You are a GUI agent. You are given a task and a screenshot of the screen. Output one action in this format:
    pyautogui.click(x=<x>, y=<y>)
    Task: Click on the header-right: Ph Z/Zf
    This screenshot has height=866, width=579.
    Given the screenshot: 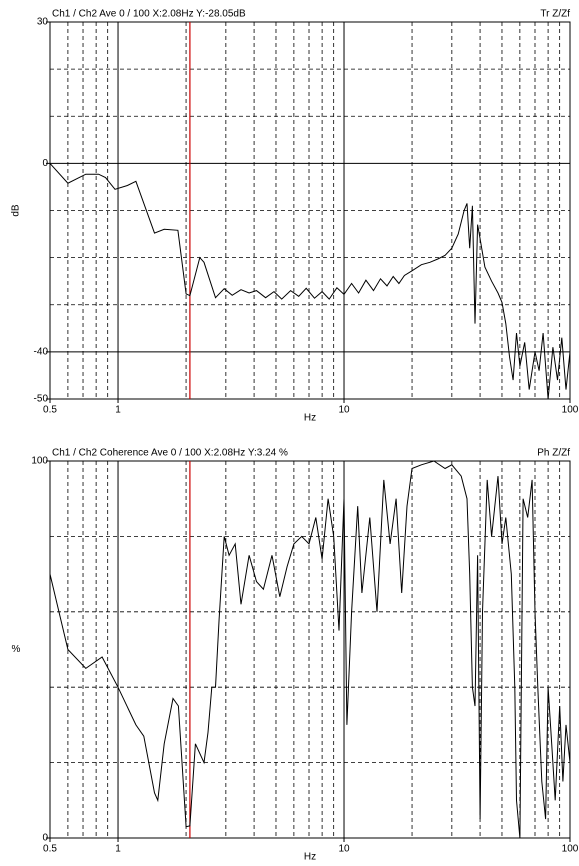 What is the action you would take?
    pyautogui.click(x=553, y=453)
    